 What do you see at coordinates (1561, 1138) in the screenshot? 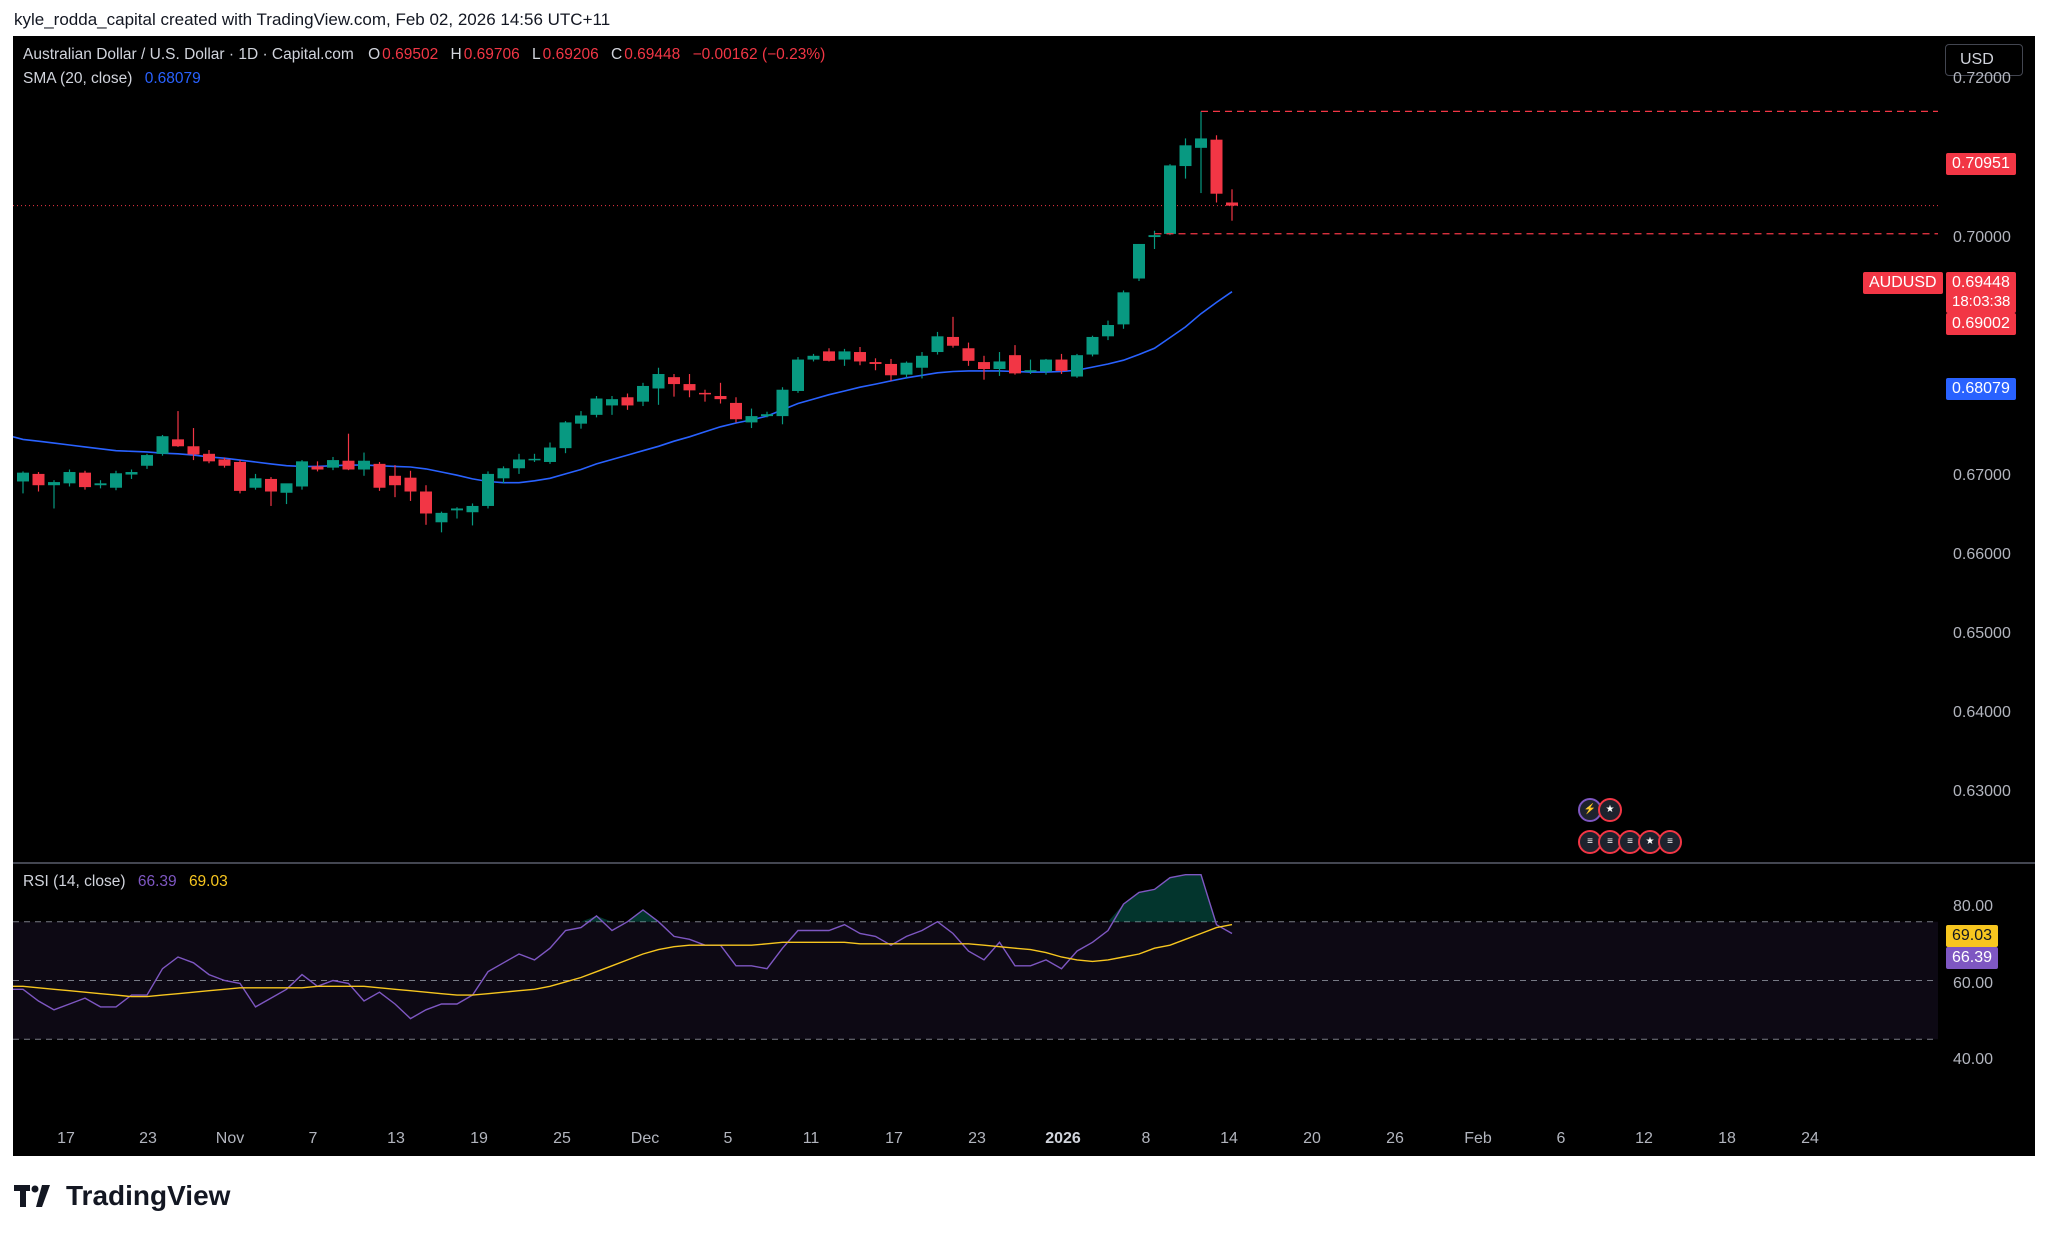
I see `time-label: 6` at bounding box center [1561, 1138].